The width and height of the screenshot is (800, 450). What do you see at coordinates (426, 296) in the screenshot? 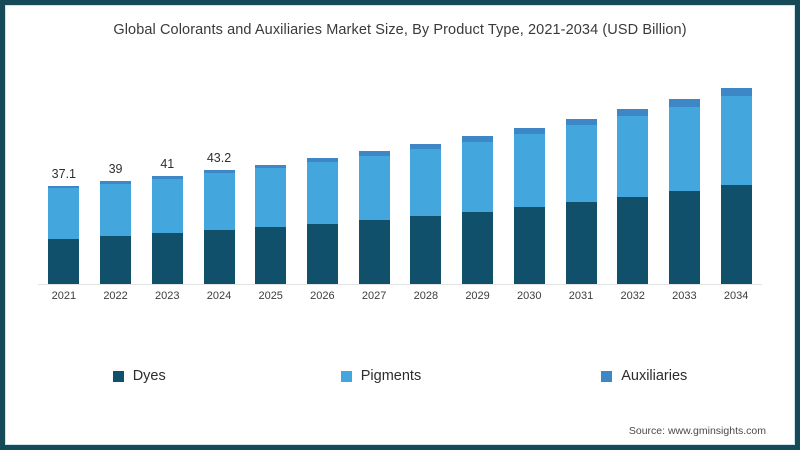
I see `x-axis-tick-label: 2028` at bounding box center [426, 296].